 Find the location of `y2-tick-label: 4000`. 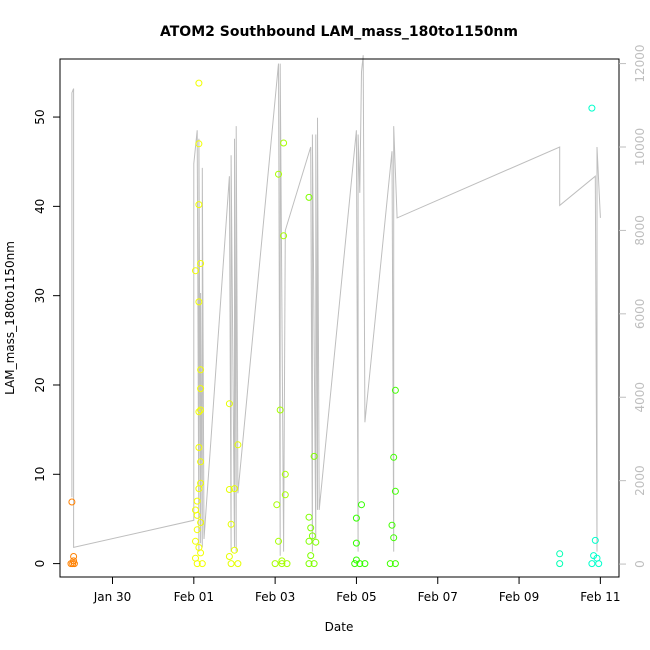

y2-tick-label: 4000 is located at coordinates (640, 397).